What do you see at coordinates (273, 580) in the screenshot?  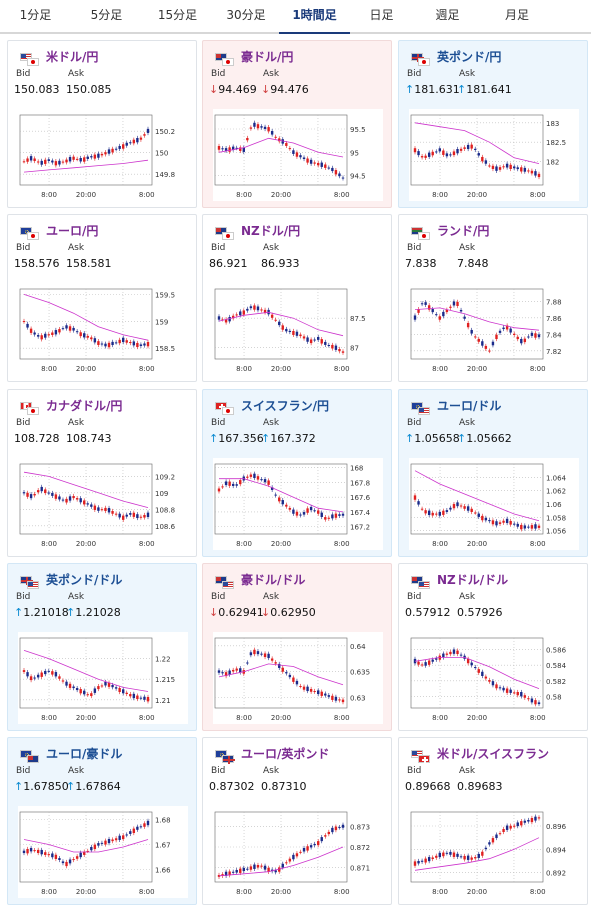 I see `pair-name-link: 豪ドル/ドル` at bounding box center [273, 580].